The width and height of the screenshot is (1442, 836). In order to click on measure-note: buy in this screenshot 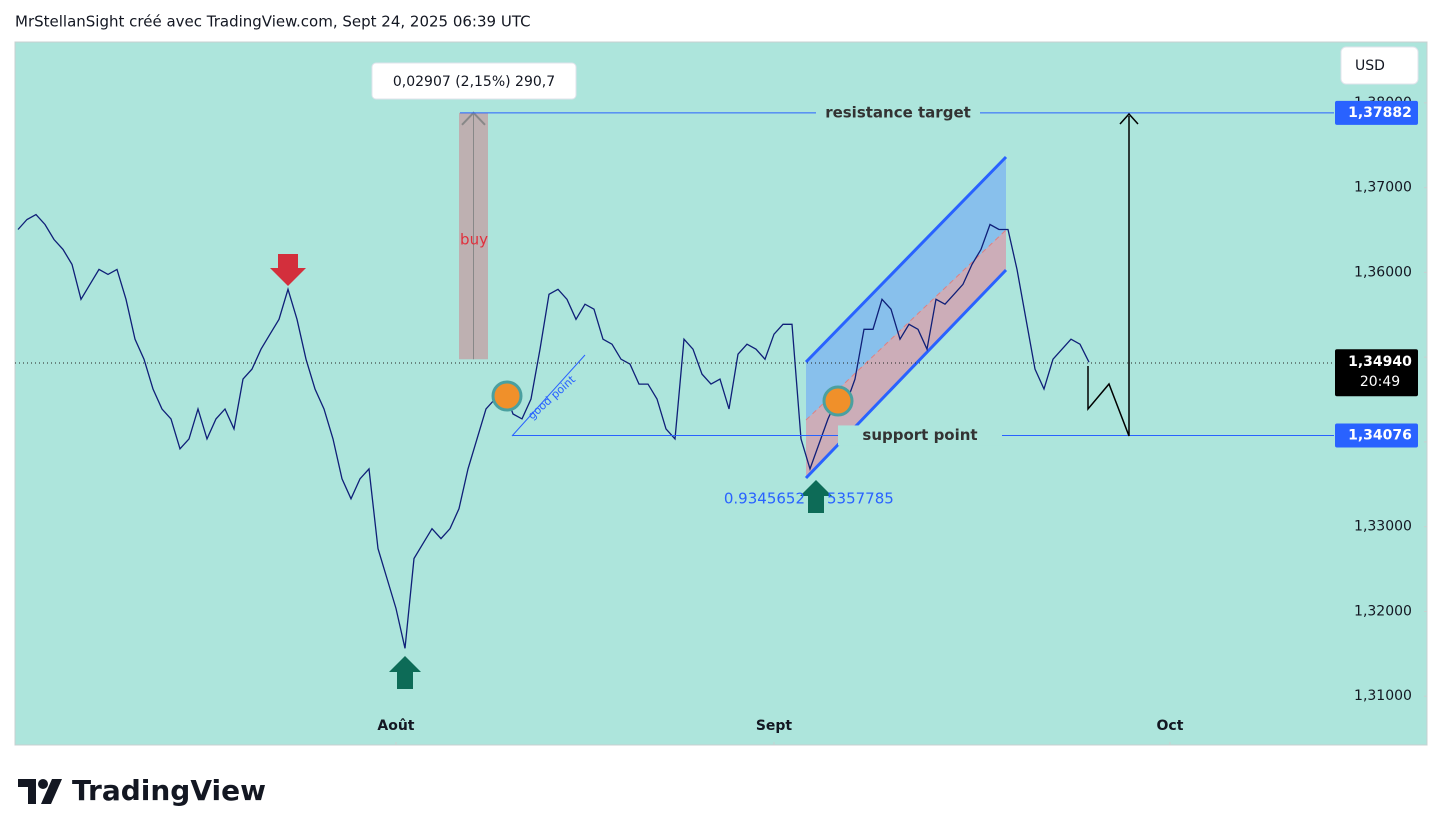, I will do `click(474, 240)`.